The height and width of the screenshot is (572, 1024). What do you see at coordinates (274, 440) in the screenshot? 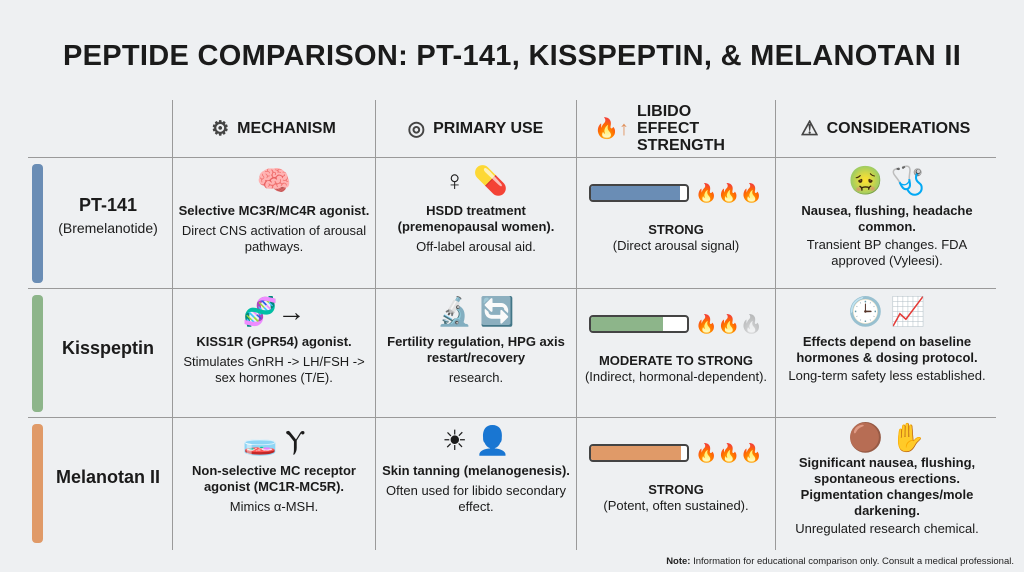
I see `skin-cells-icon: 🧫 Ⲩ` at bounding box center [274, 440].